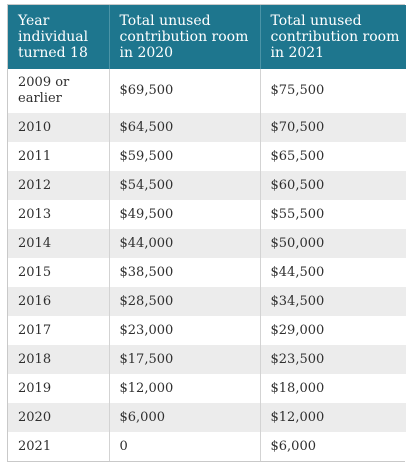  Describe the element at coordinates (58, 91) in the screenshot. I see `year-cell: 2009 or earlier` at that location.